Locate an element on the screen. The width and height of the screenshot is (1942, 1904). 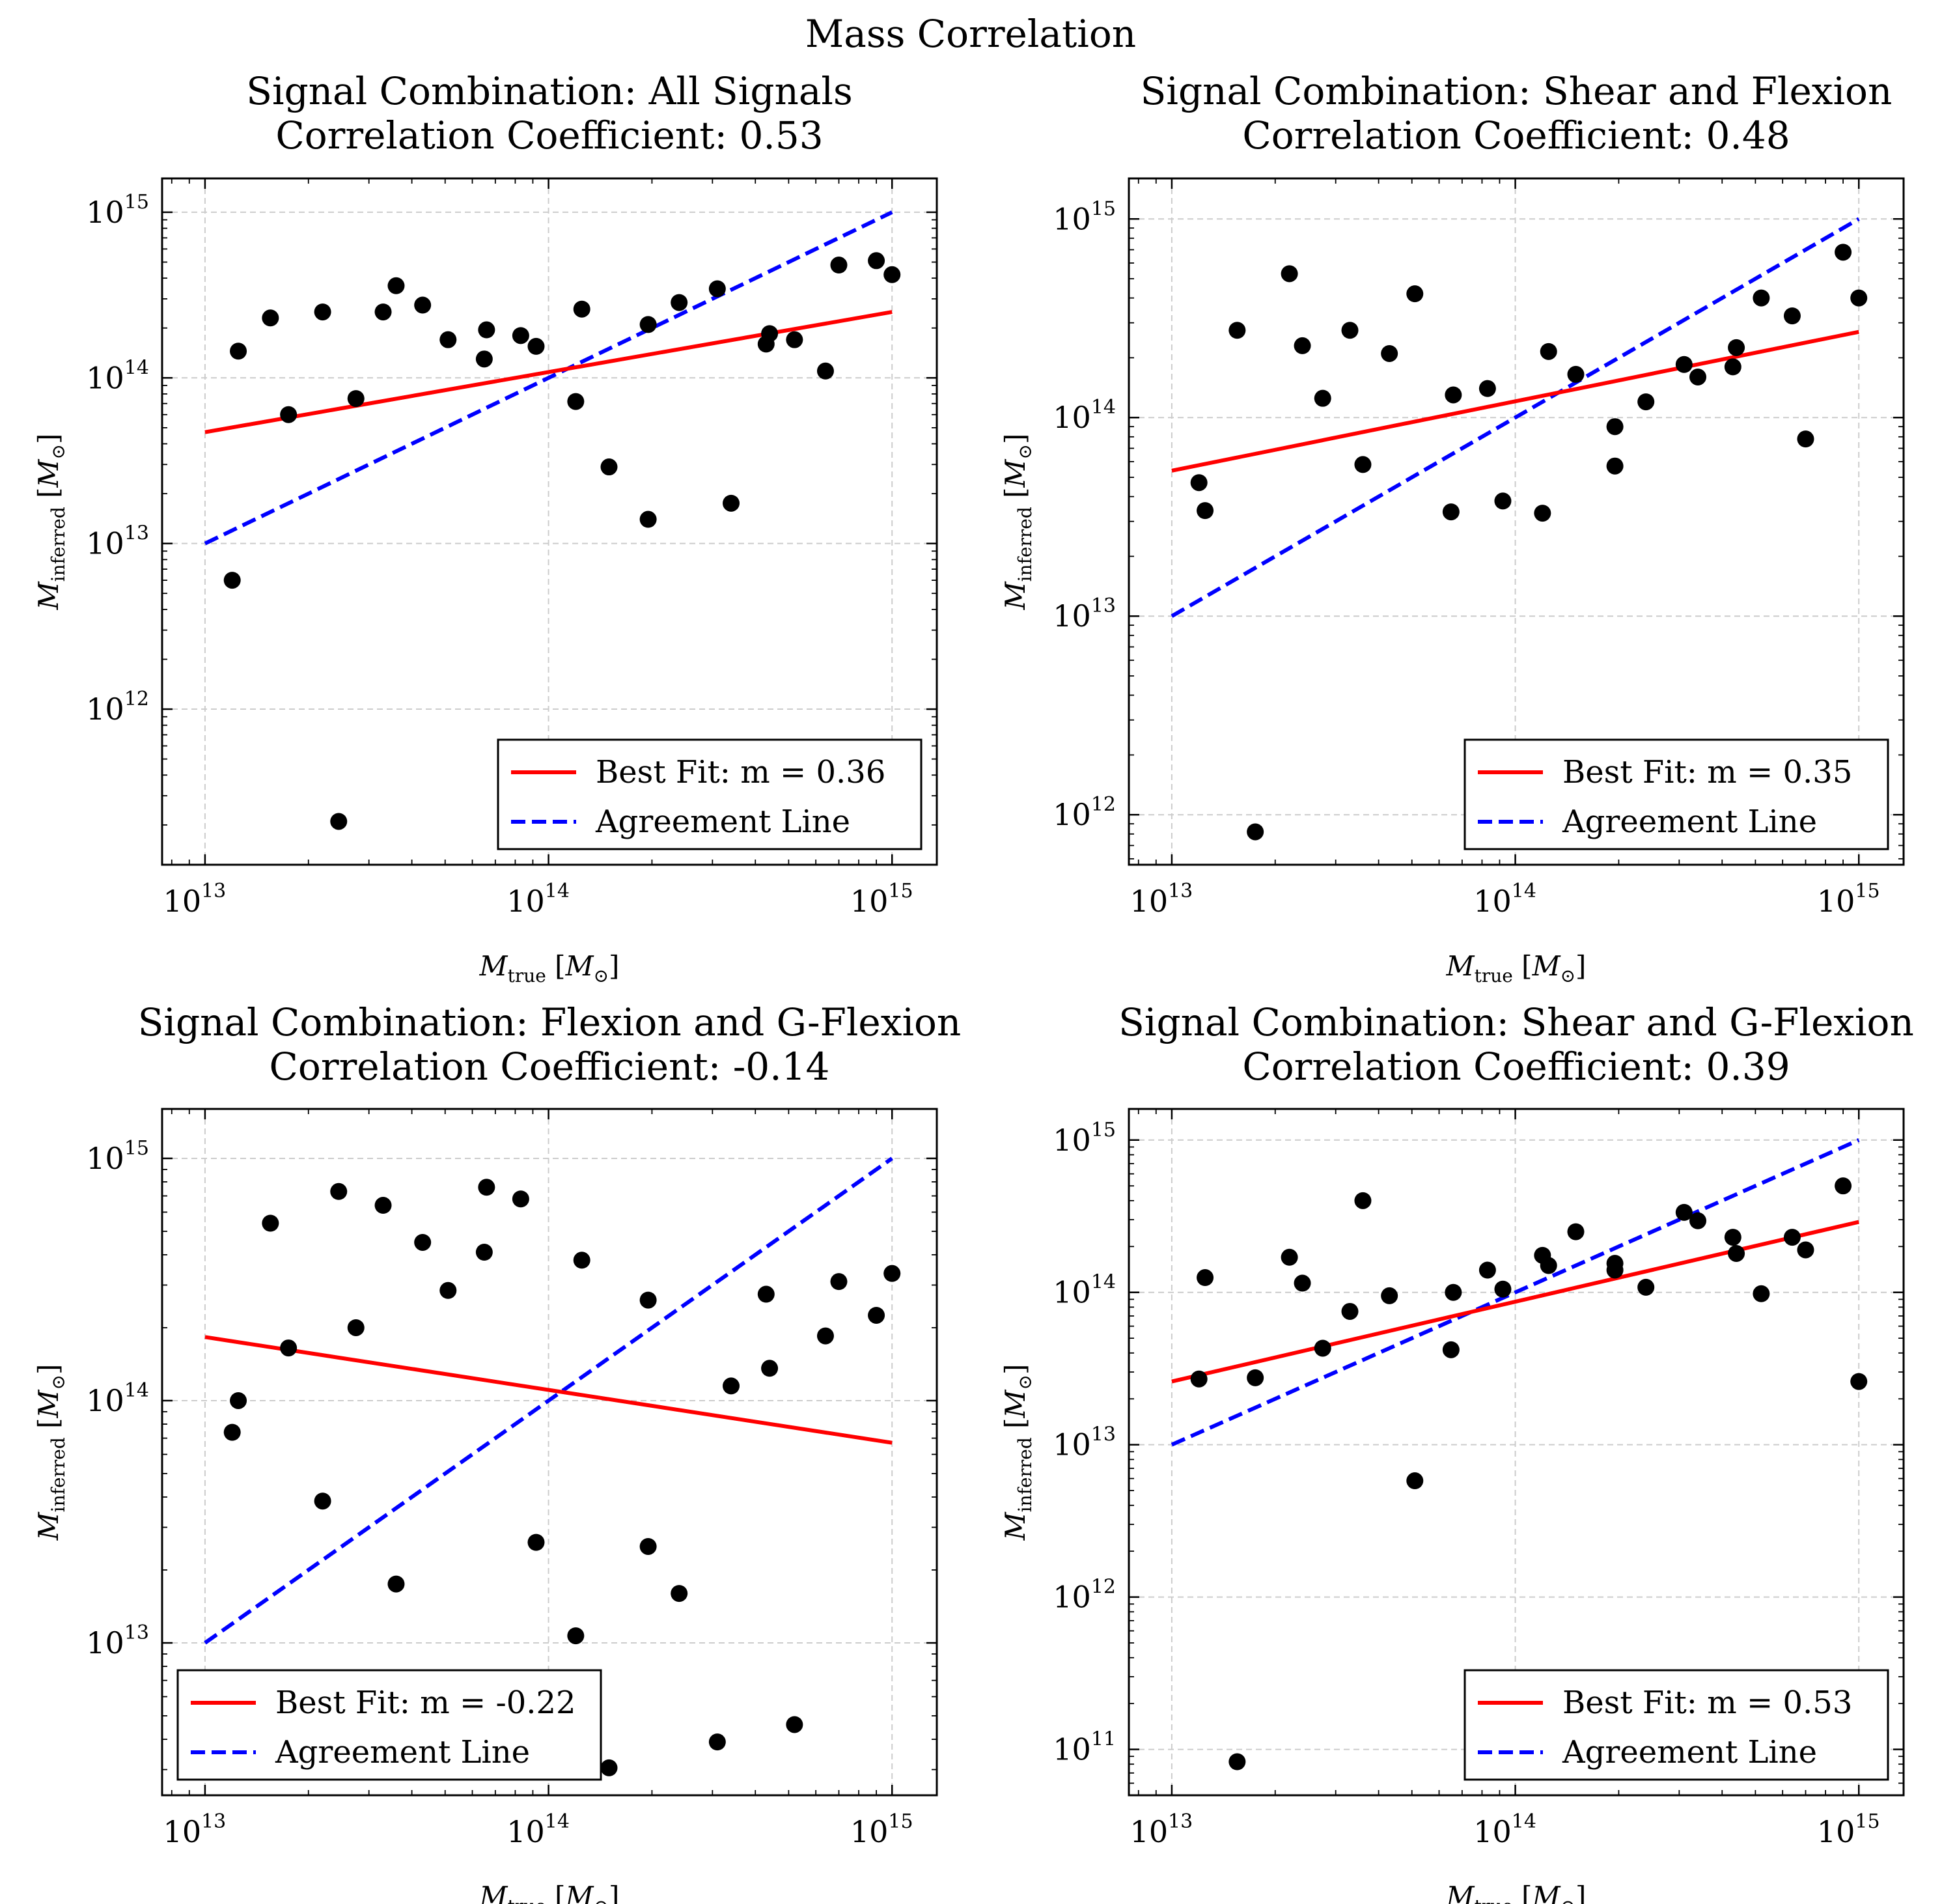
legend-label: Best Fit: m = 0.35 is located at coordinates (1707, 773).